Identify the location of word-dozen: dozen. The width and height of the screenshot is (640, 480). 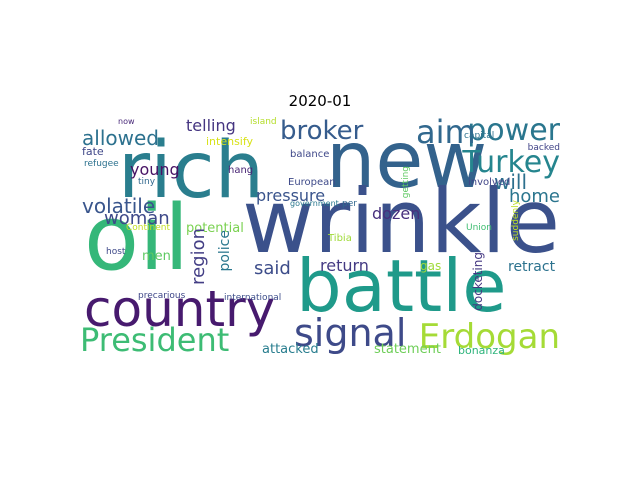
(396, 213).